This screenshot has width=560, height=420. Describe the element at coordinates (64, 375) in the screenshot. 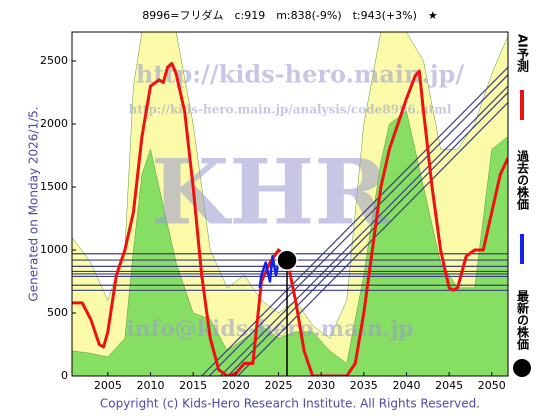

I see `y-tick-label: 0` at that location.